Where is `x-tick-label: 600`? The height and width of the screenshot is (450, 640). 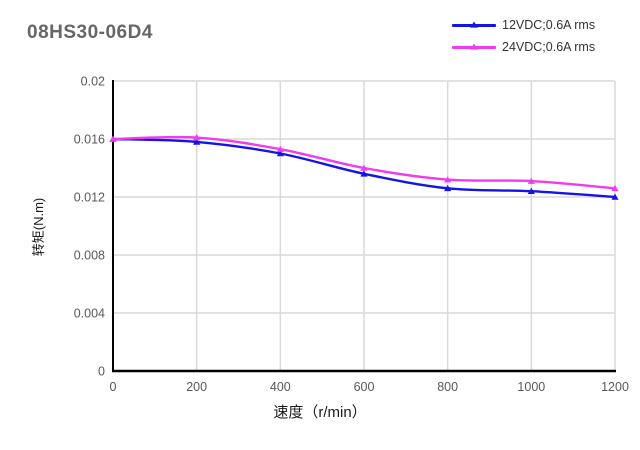
x-tick-label: 600 is located at coordinates (364, 387).